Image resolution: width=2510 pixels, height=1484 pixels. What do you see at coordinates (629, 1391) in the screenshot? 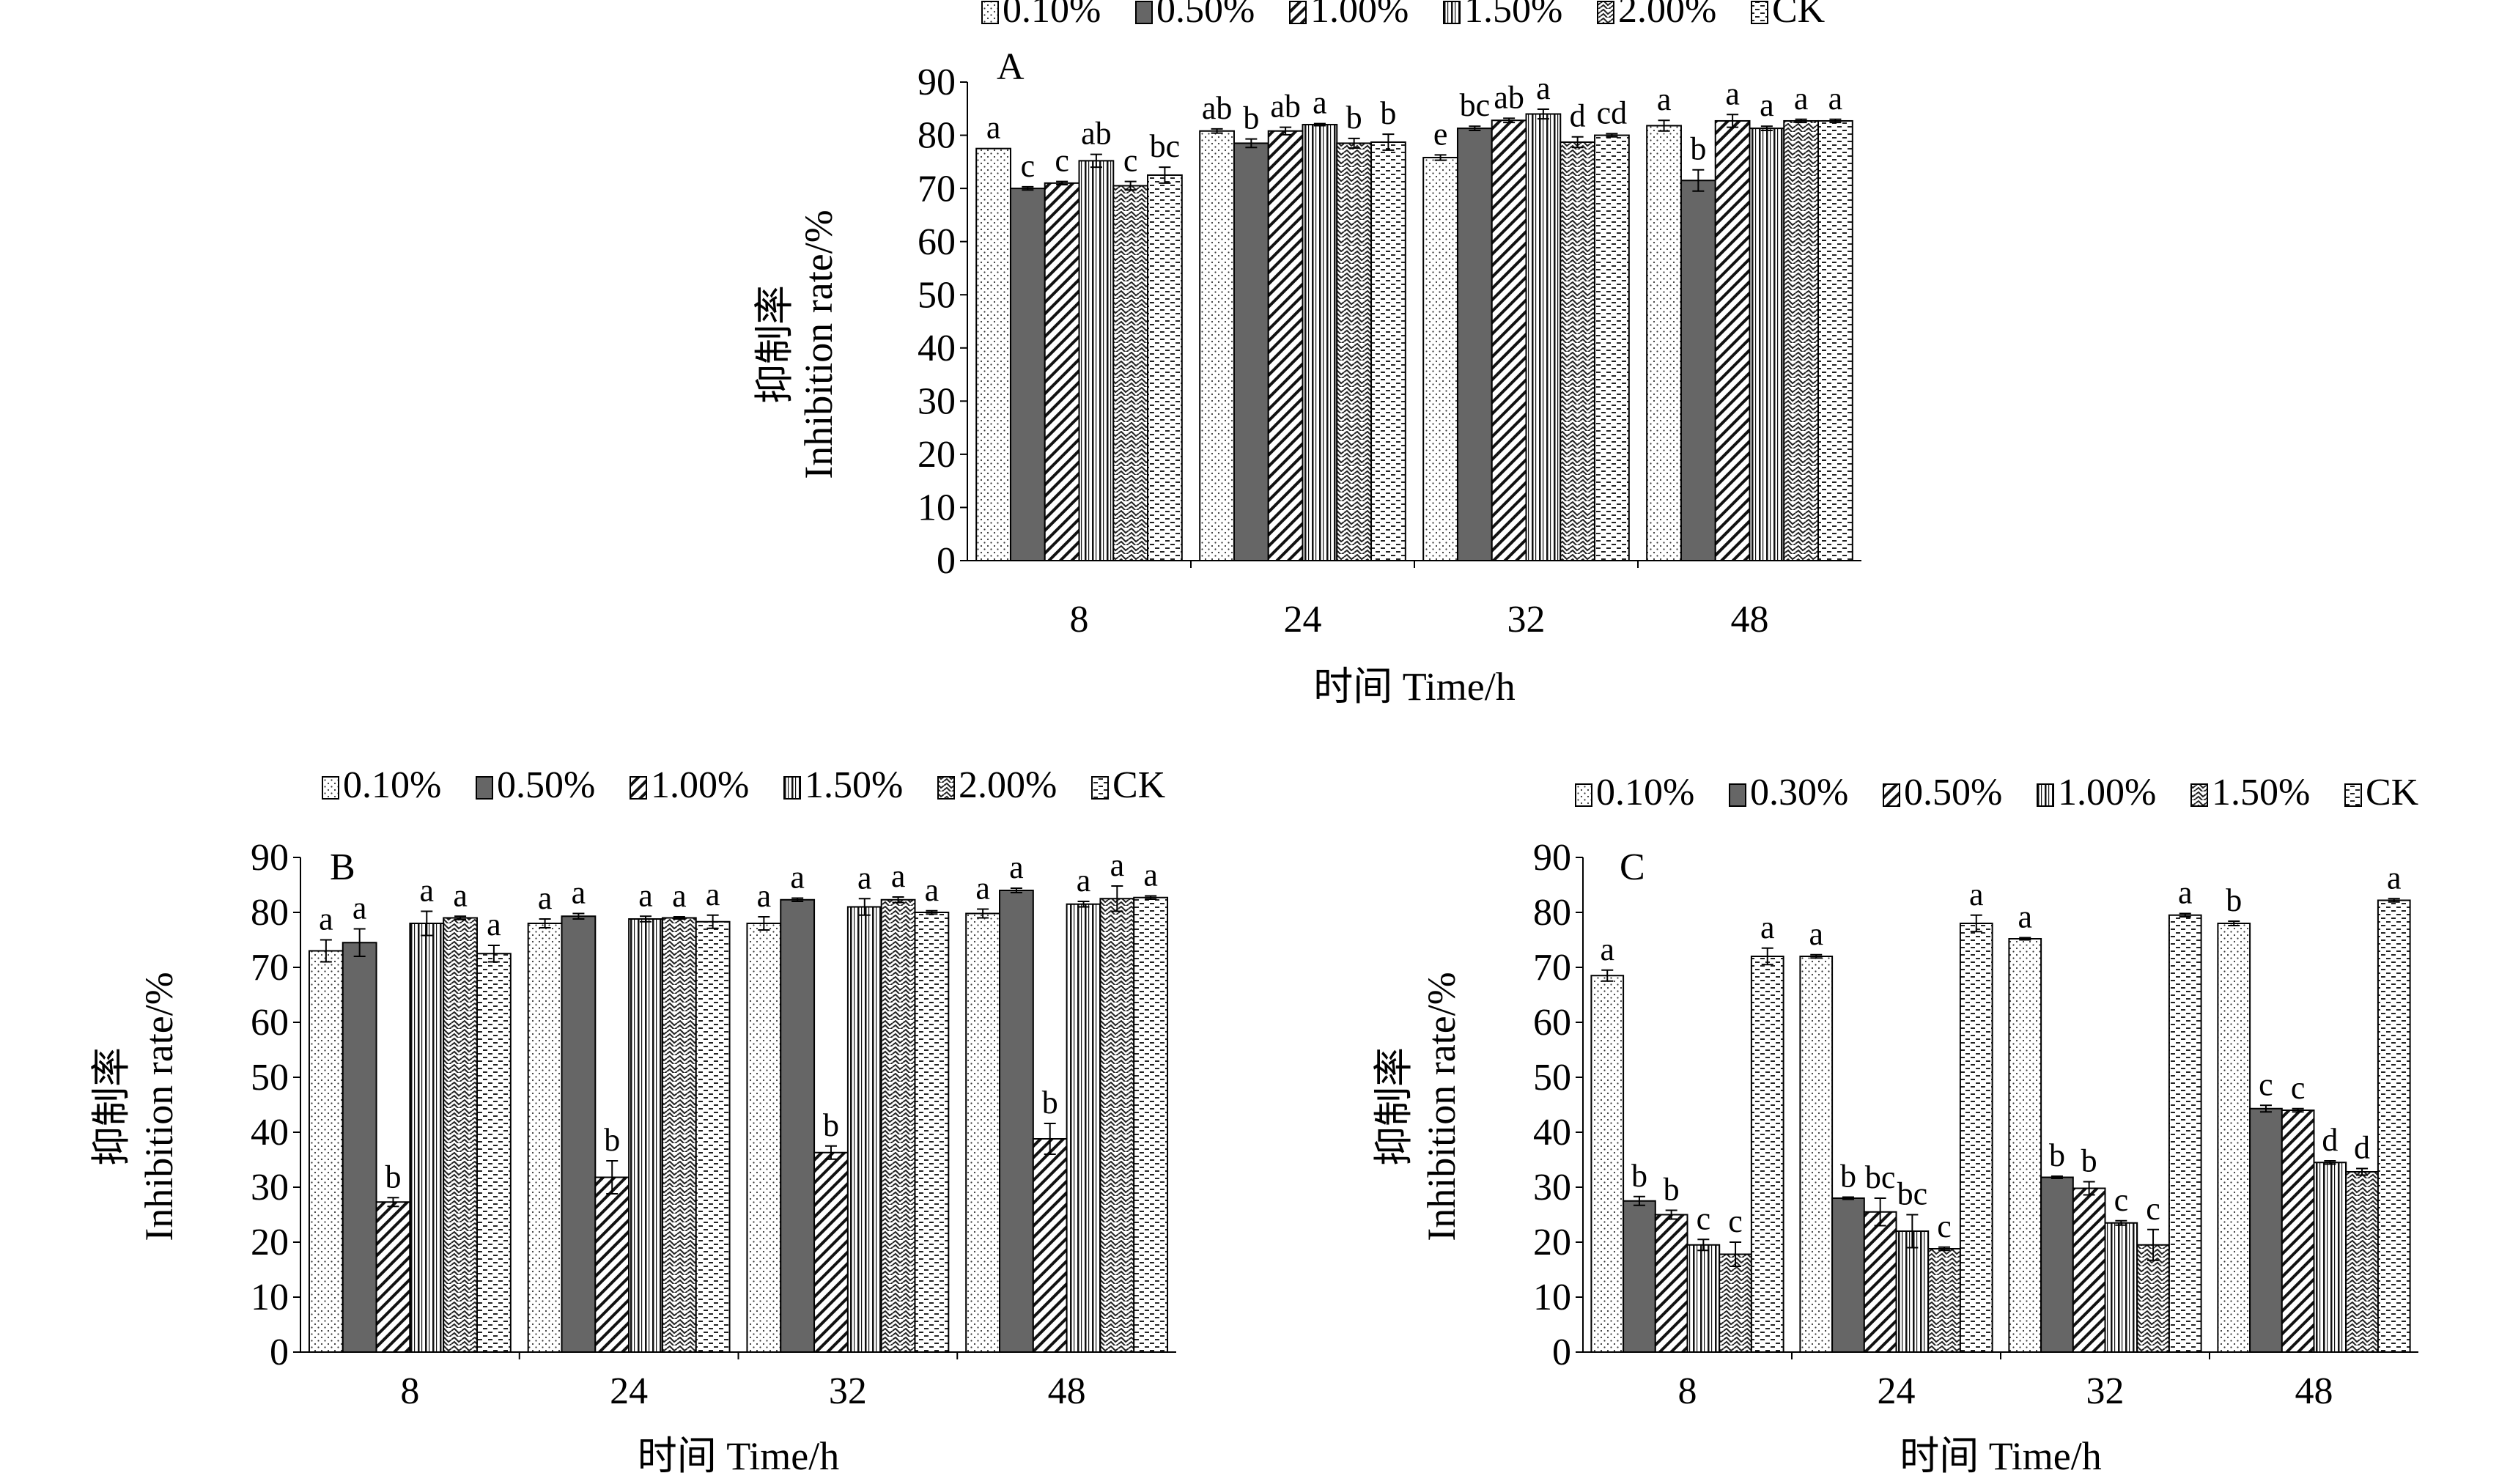
I see `x-tick-label: 24` at bounding box center [629, 1391].